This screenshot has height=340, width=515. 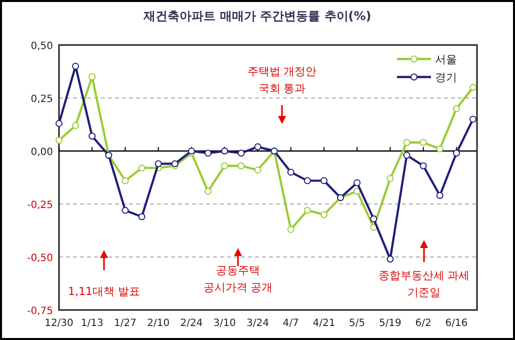 What do you see at coordinates (191, 323) in the screenshot?
I see `x-tick-label: 2/24` at bounding box center [191, 323].